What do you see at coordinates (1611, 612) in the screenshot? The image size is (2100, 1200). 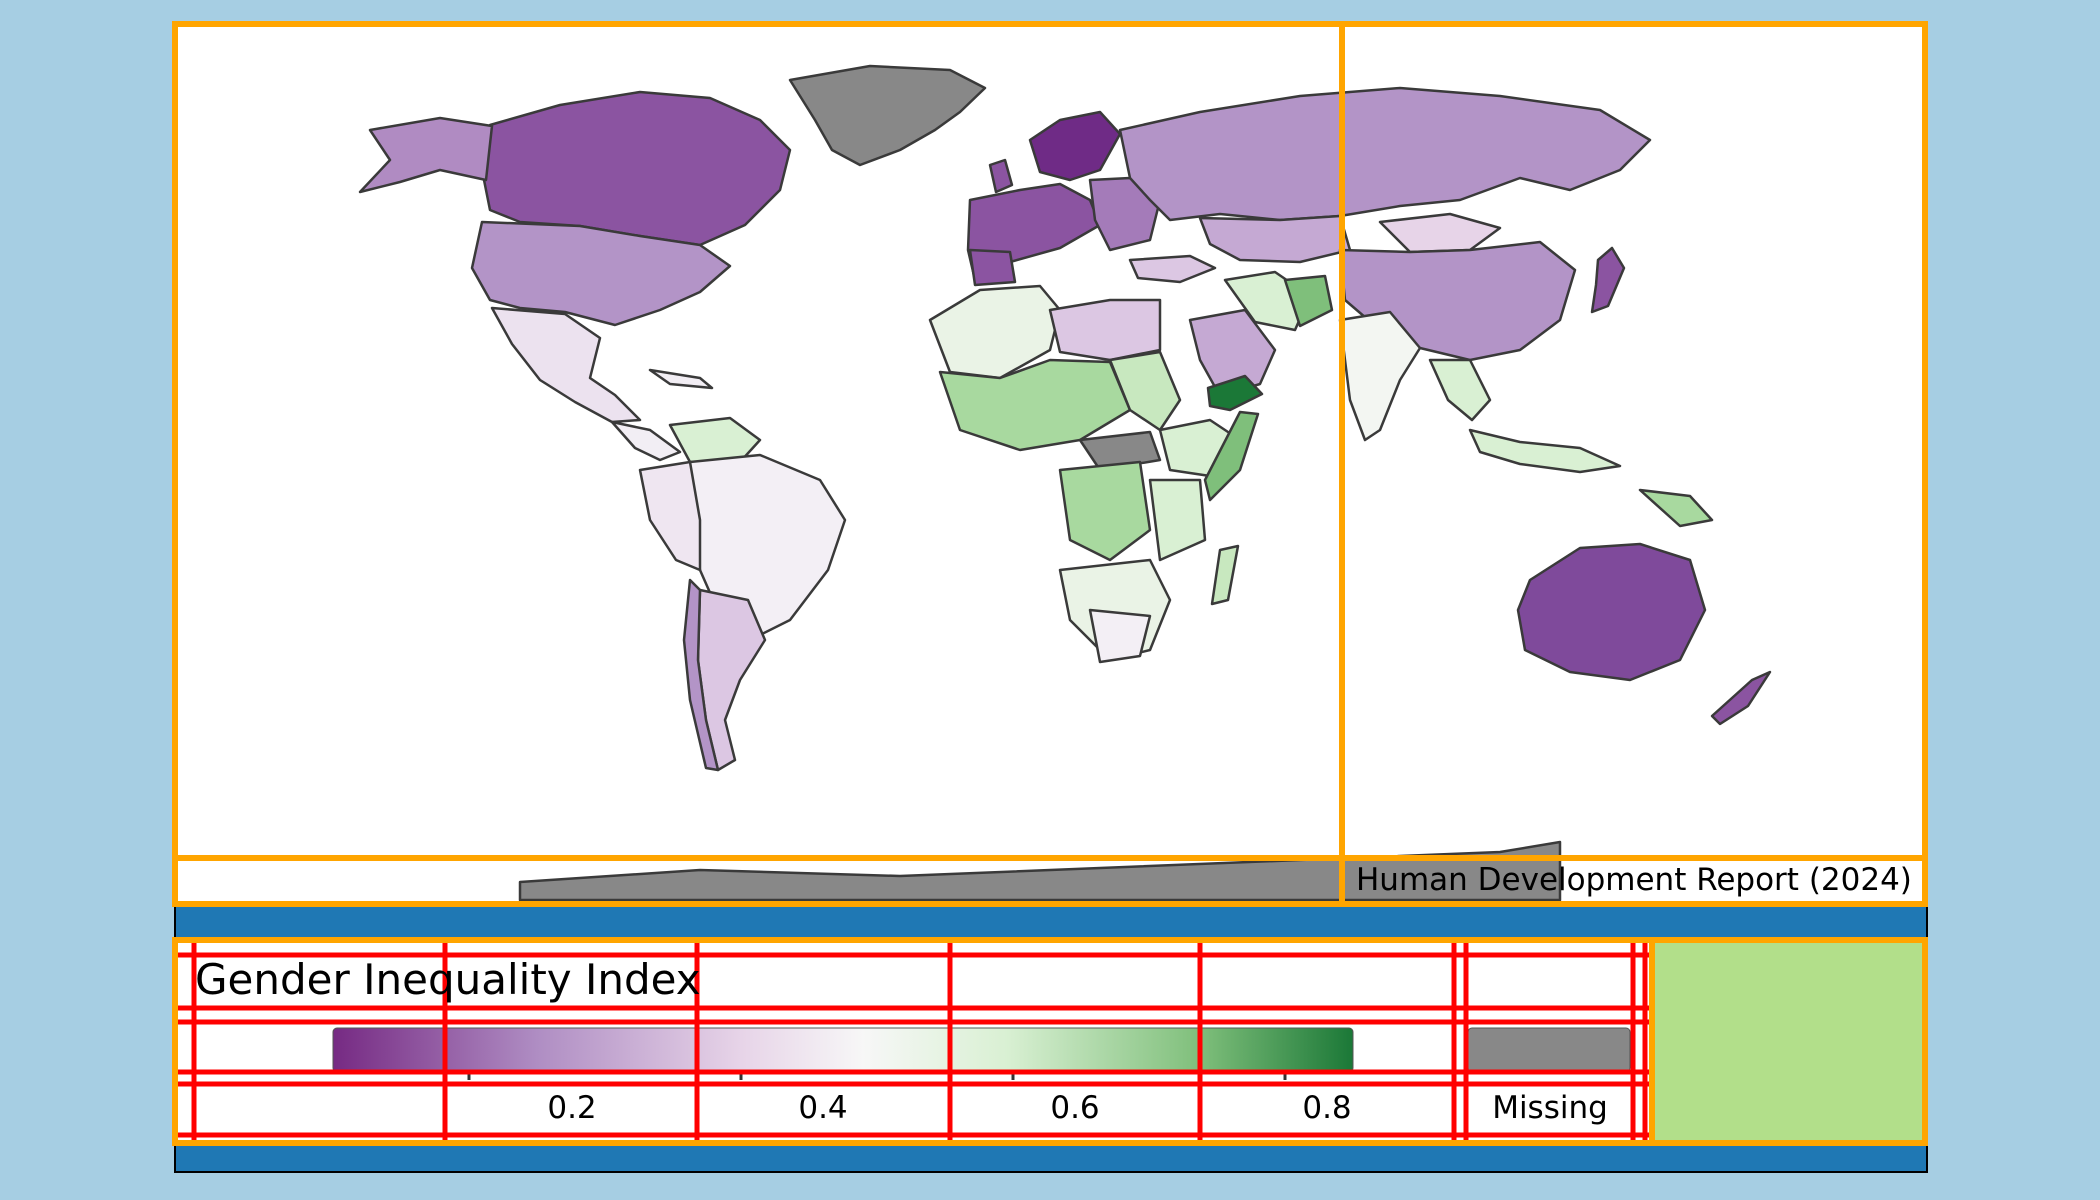 I see `country-australia` at bounding box center [1611, 612].